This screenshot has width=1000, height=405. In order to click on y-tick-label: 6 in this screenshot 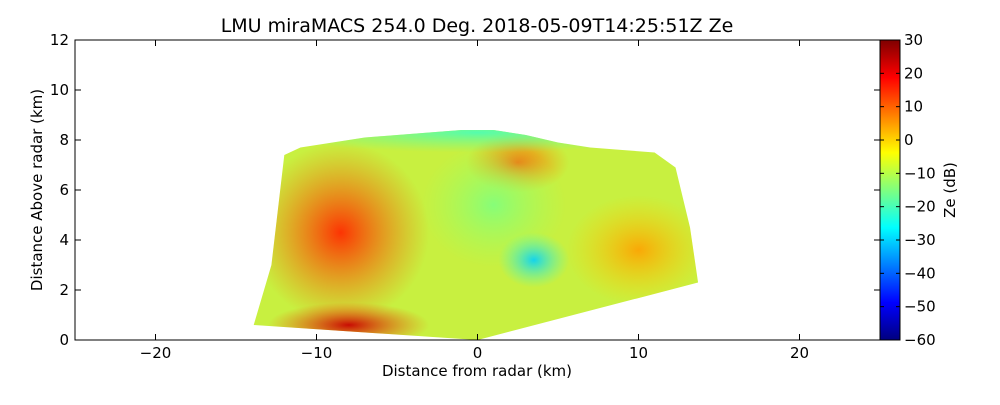, I will do `click(64, 190)`.